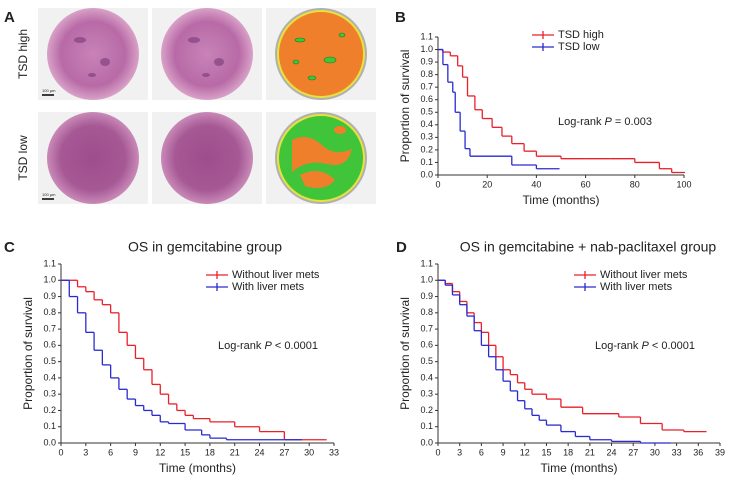 Image resolution: width=734 pixels, height=493 pixels. I want to click on x-tick-label: 40, so click(536, 184).